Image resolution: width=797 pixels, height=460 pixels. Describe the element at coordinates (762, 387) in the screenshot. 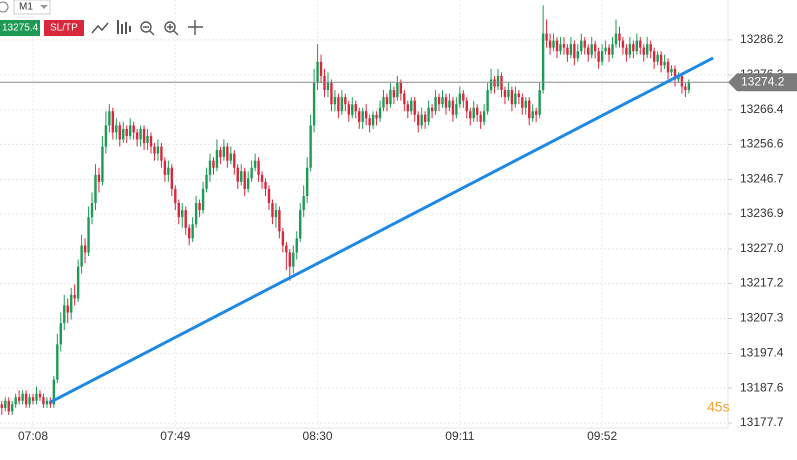

I see `y-tick-label: 13187.6` at that location.